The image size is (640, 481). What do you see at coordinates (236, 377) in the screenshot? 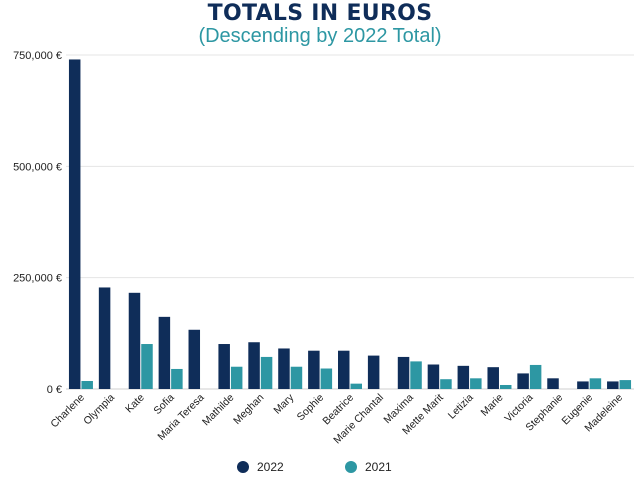
I see `bar-2021-mathilde` at bounding box center [236, 377].